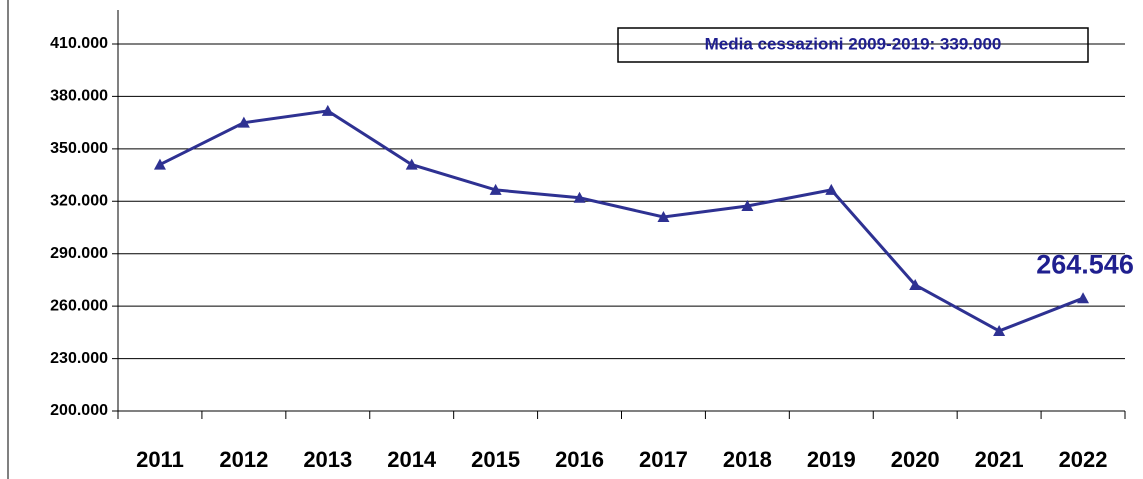  I want to click on y-tick-label: 290.000, so click(79, 253).